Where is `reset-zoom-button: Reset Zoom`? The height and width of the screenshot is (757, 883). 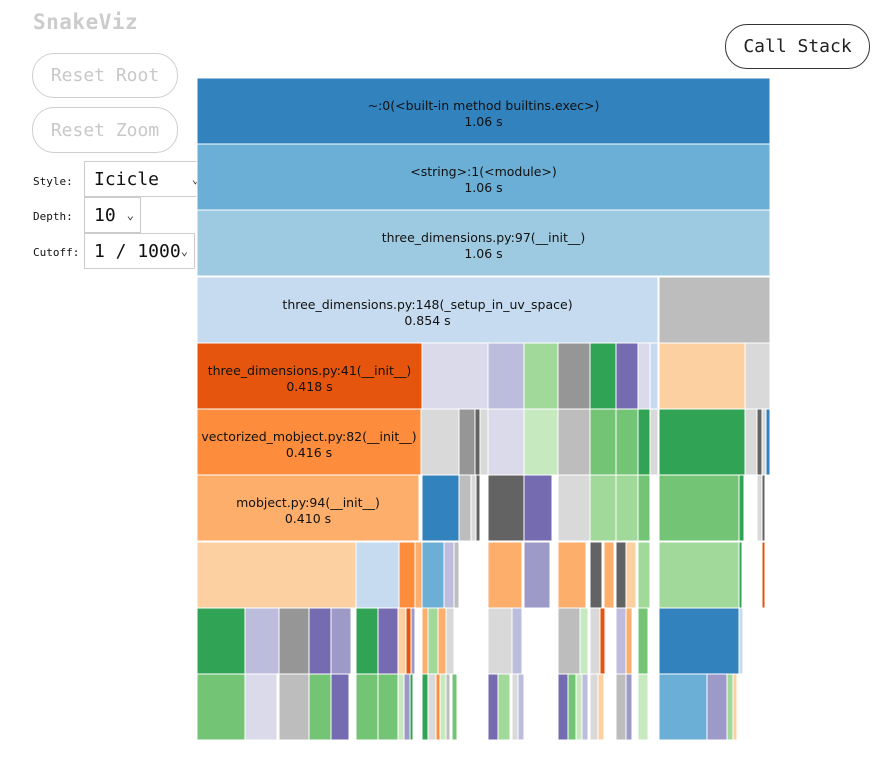 reset-zoom-button: Reset Zoom is located at coordinates (105, 130).